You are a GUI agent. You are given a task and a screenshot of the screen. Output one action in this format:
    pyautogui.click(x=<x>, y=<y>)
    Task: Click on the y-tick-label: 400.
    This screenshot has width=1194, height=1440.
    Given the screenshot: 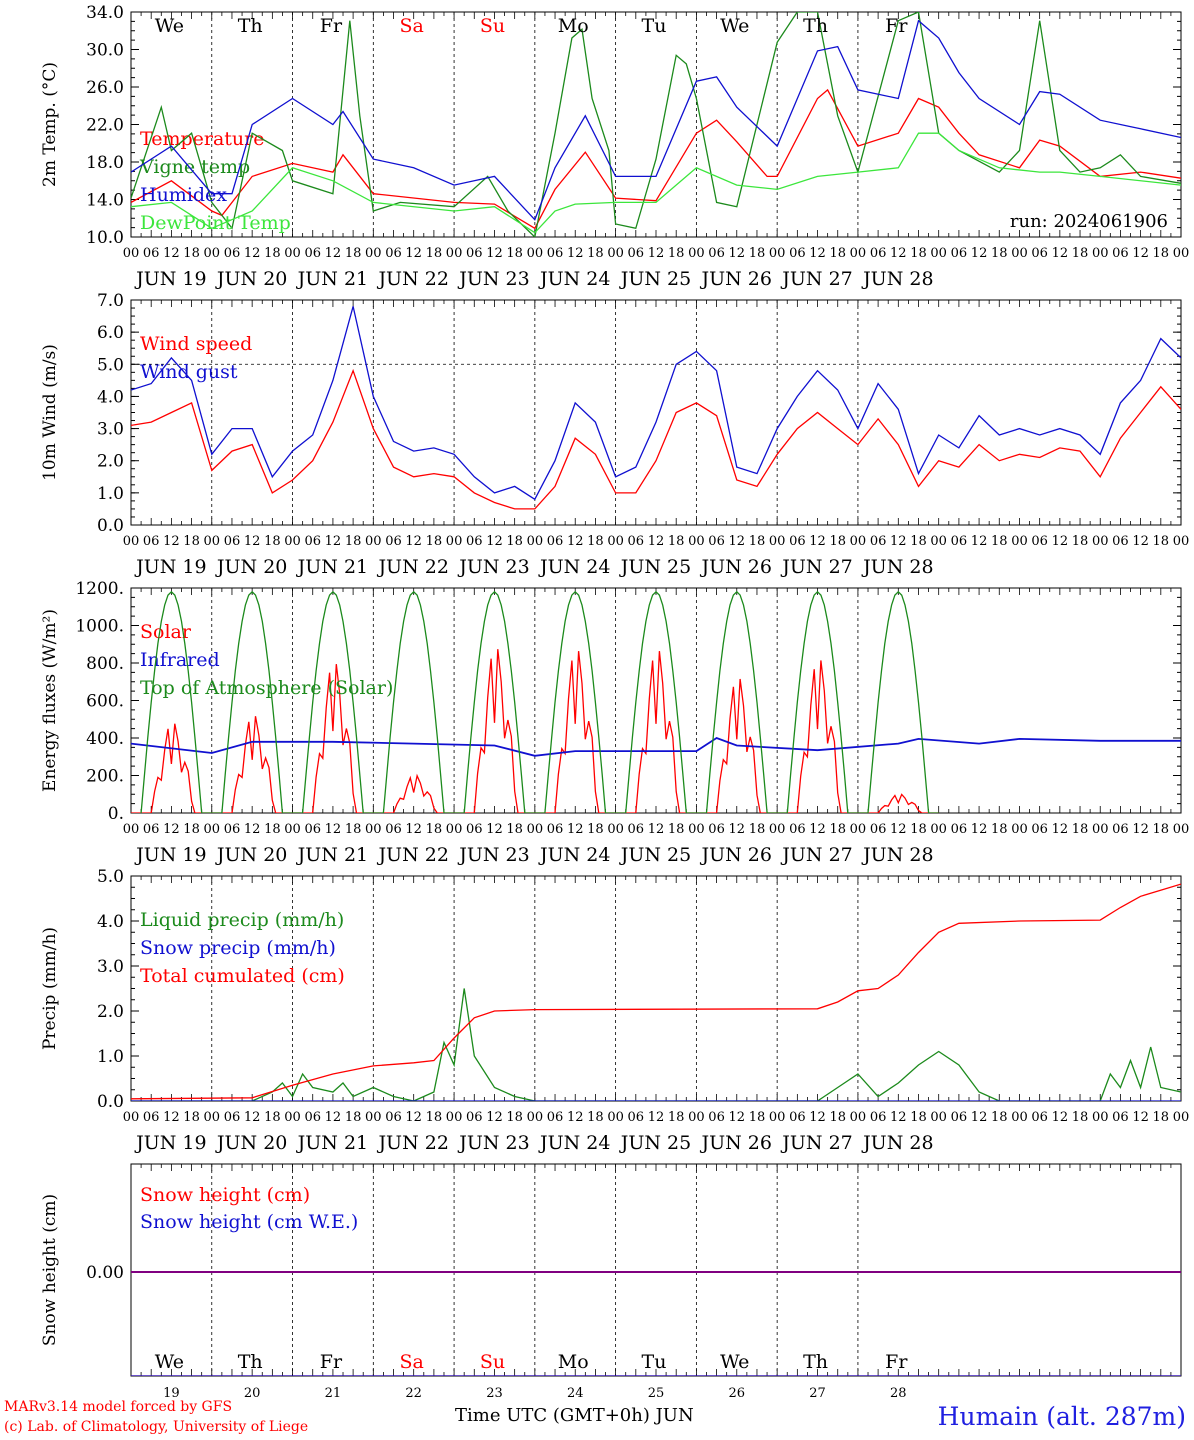 What is the action you would take?
    pyautogui.click(x=105, y=739)
    